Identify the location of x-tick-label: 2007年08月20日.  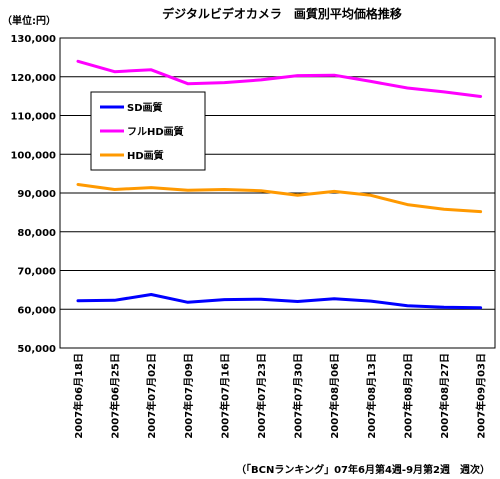
(407, 396).